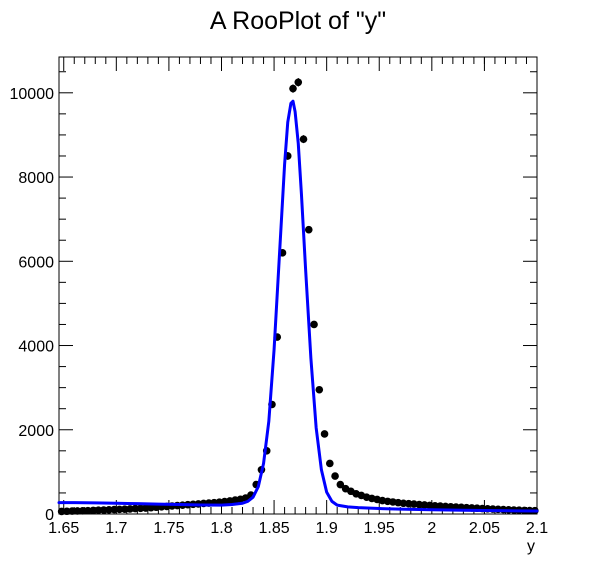  What do you see at coordinates (221, 528) in the screenshot?
I see `x-tick-label: 1.8` at bounding box center [221, 528].